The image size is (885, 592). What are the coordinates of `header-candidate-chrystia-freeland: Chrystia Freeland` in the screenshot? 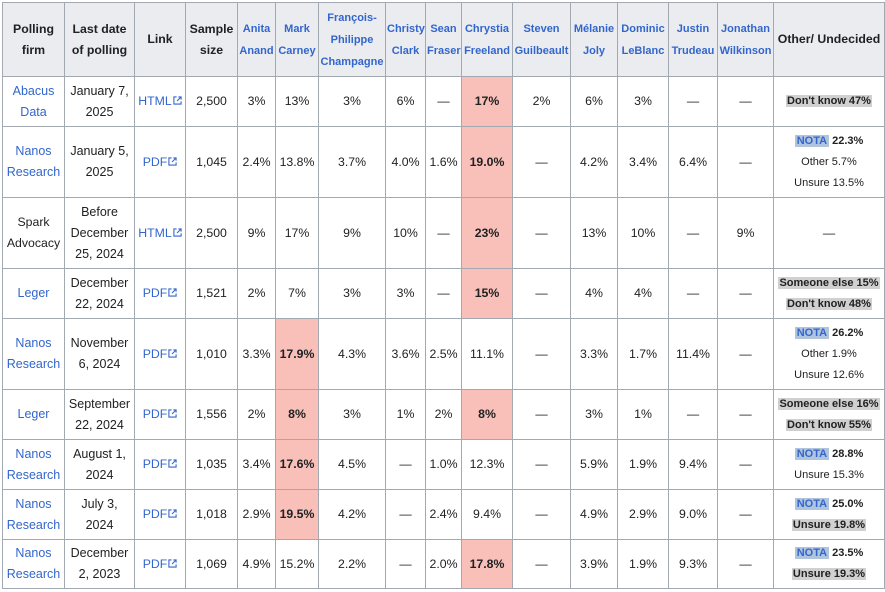 It's located at (487, 39).